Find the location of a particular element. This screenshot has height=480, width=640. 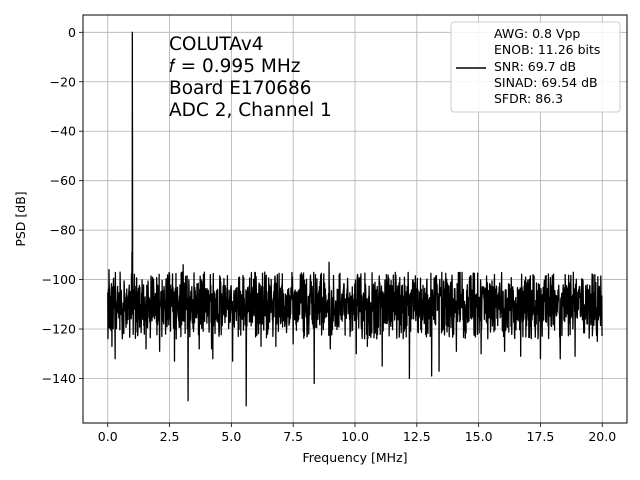

y-tick-label: 0 is located at coordinates (72, 32).